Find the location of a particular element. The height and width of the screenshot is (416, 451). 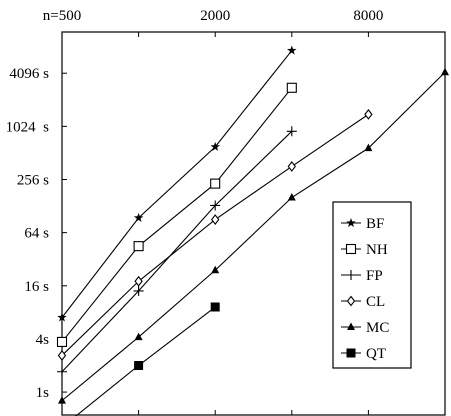

legend-label-qt: QT is located at coordinates (376, 354).